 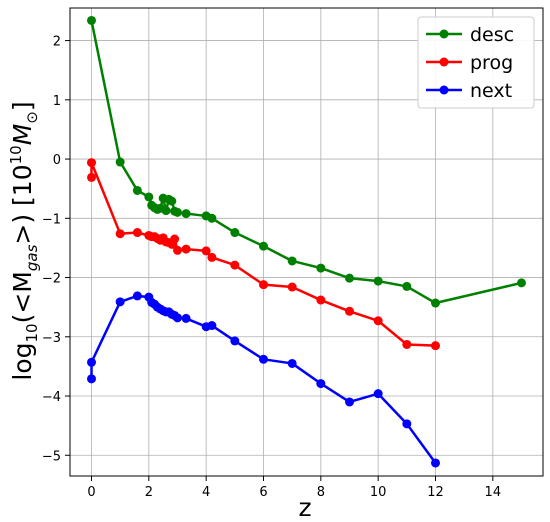 What do you see at coordinates (149, 492) in the screenshot?
I see `x-tick-label: 2` at bounding box center [149, 492].